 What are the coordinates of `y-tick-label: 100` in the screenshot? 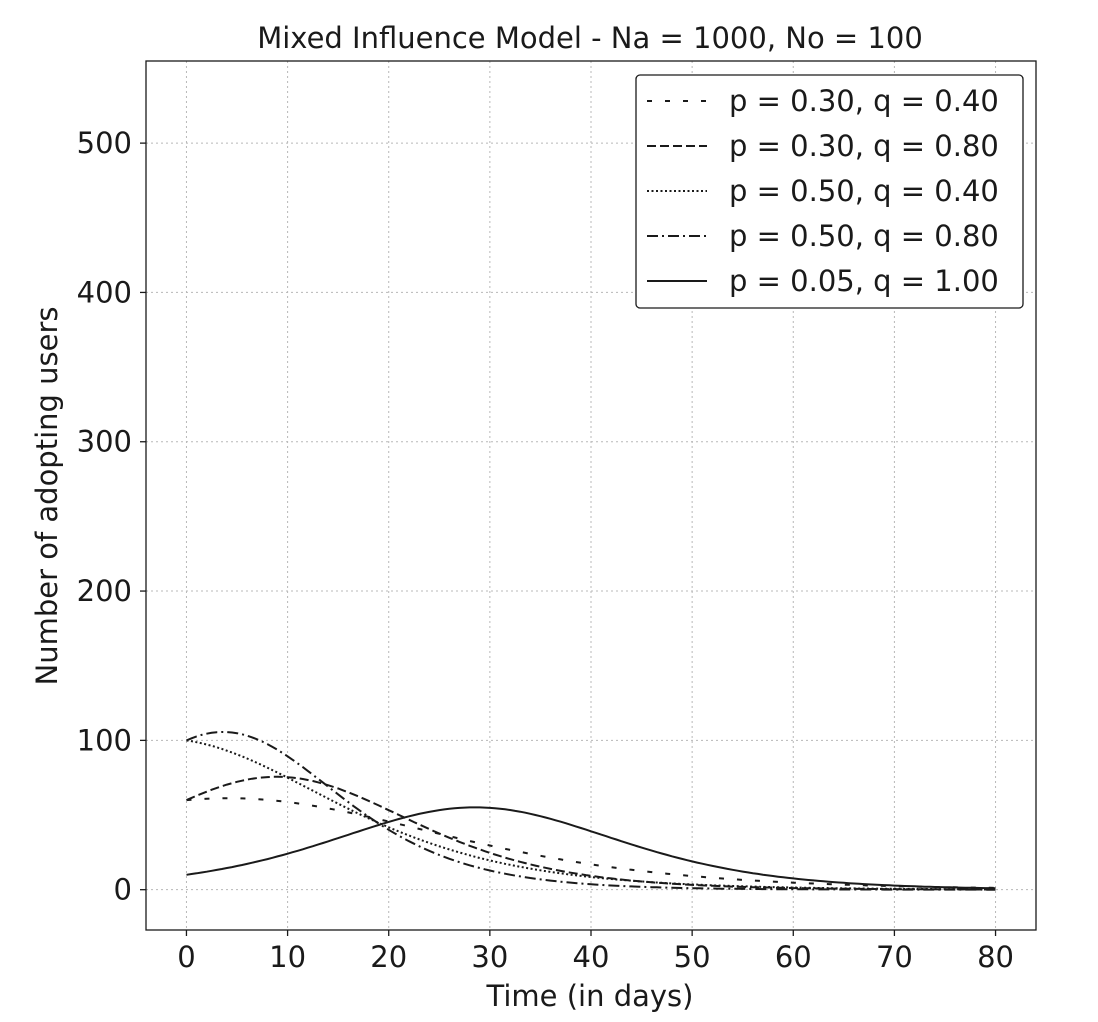 It's located at (104, 740).